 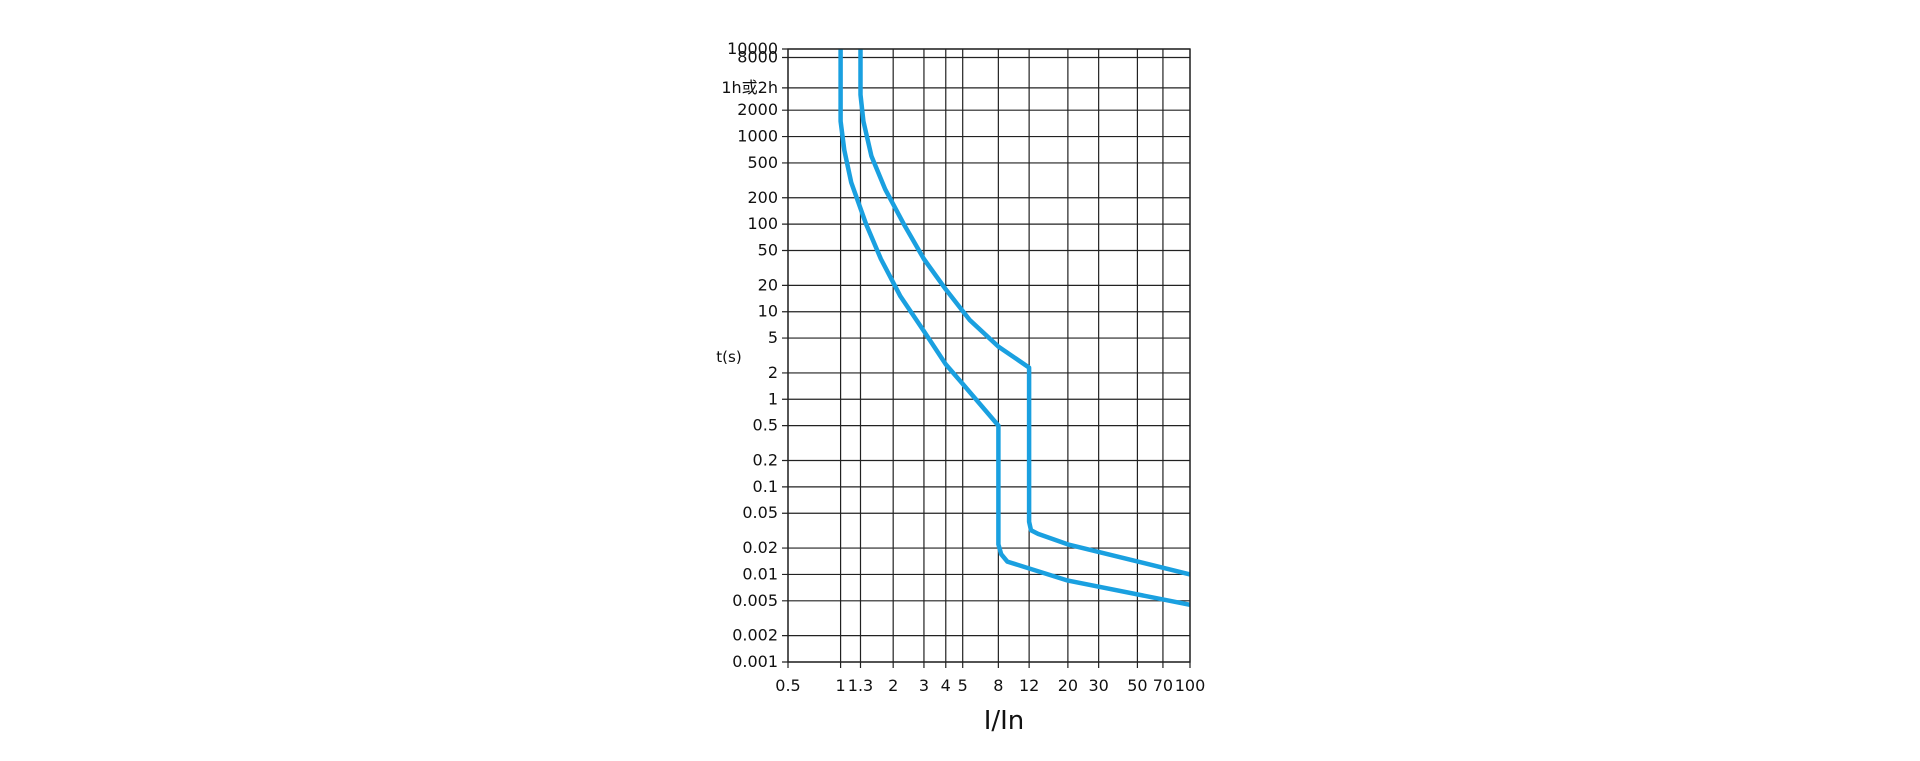 I want to click on y-tick-label: 0.02, so click(x=760, y=547).